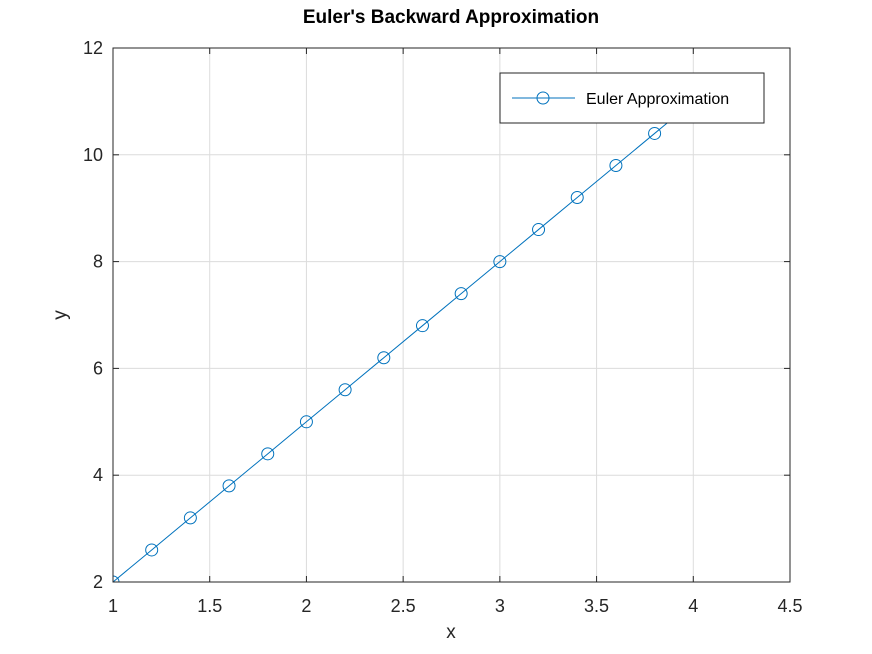 Image resolution: width=872 pixels, height=654 pixels. What do you see at coordinates (693, 606) in the screenshot?
I see `x-tick-label: 4` at bounding box center [693, 606].